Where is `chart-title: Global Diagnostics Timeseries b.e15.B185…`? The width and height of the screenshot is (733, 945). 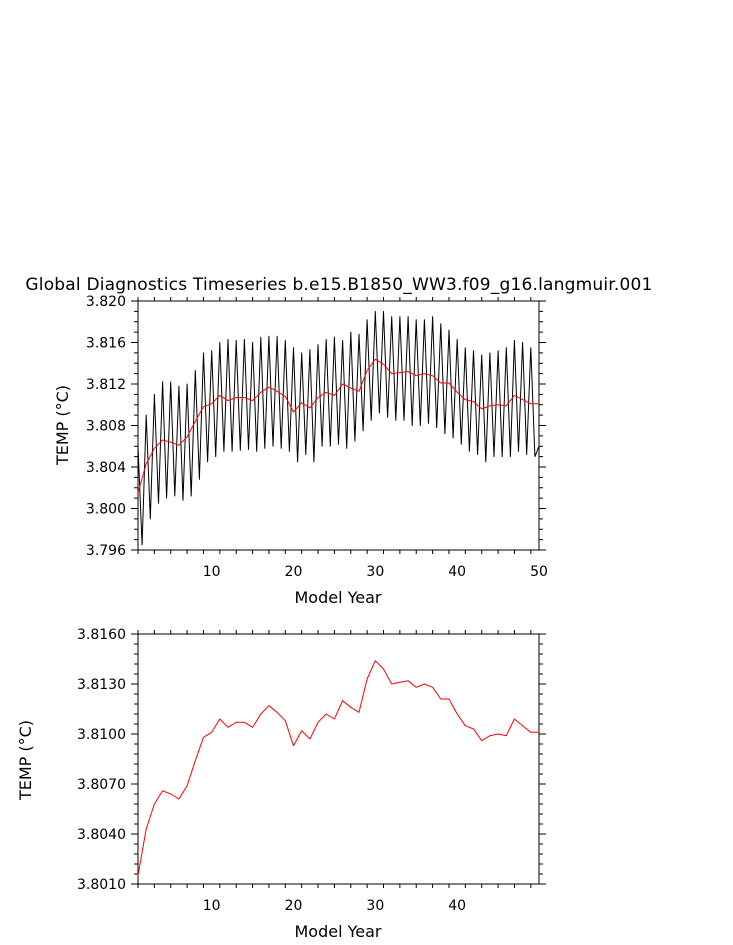
chart-title: Global Diagnostics Timeseries b.e15.B185… is located at coordinates (338, 285).